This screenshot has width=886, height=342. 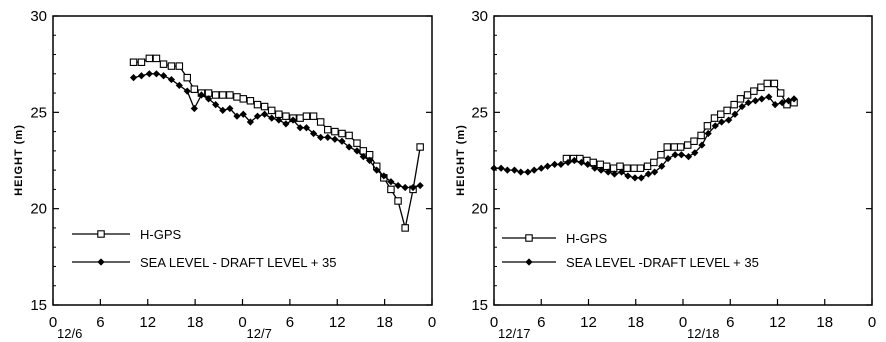 What do you see at coordinates (529, 262) in the screenshot?
I see `legend-marker-diamond` at bounding box center [529, 262].